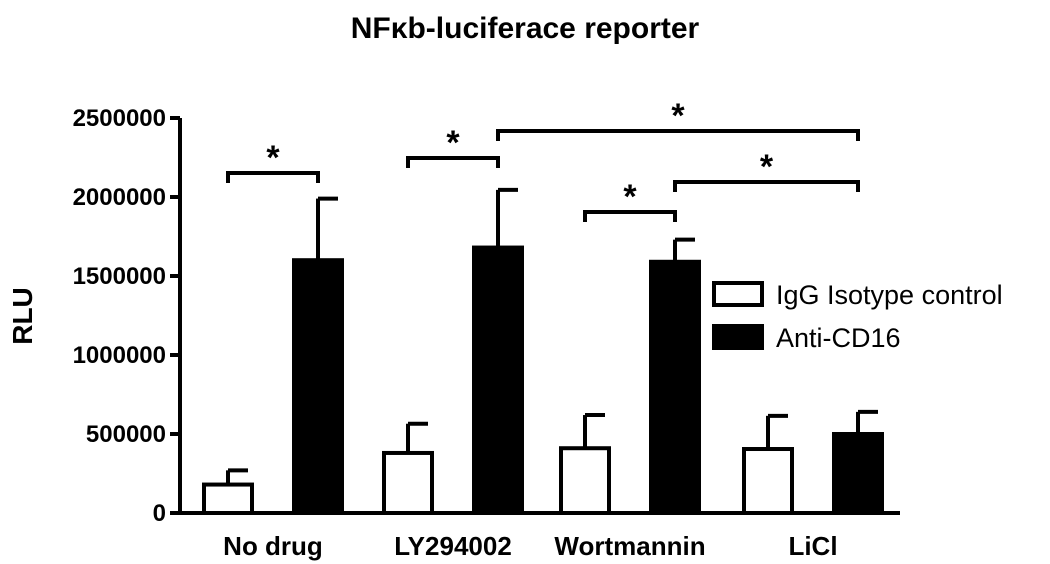 The image size is (1050, 564). Describe the element at coordinates (273, 546) in the screenshot. I see `x-category-label: No drug` at that location.